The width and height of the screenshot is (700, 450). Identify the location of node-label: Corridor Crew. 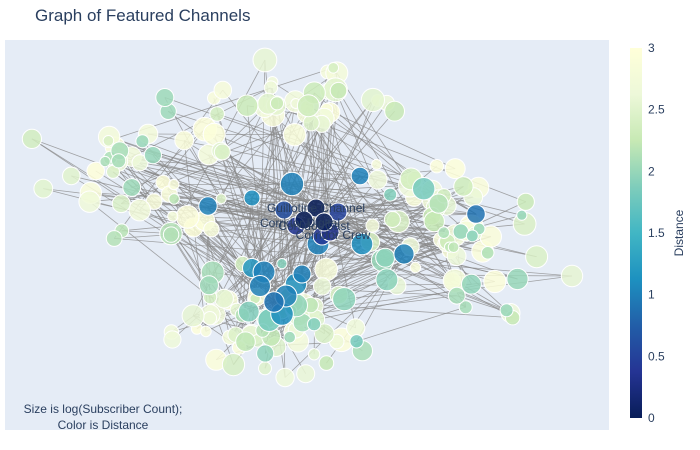
(333, 235).